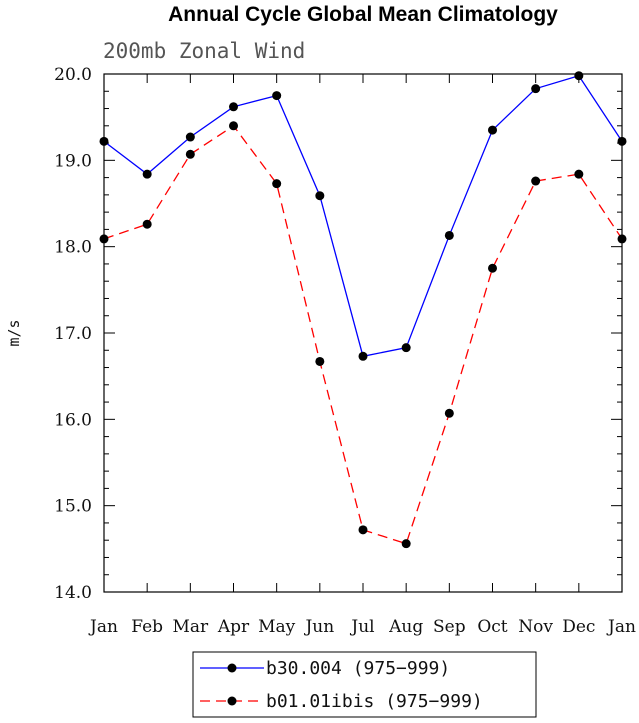  Describe the element at coordinates (73, 334) in the screenshot. I see `y-tick-label: 17.0` at that location.